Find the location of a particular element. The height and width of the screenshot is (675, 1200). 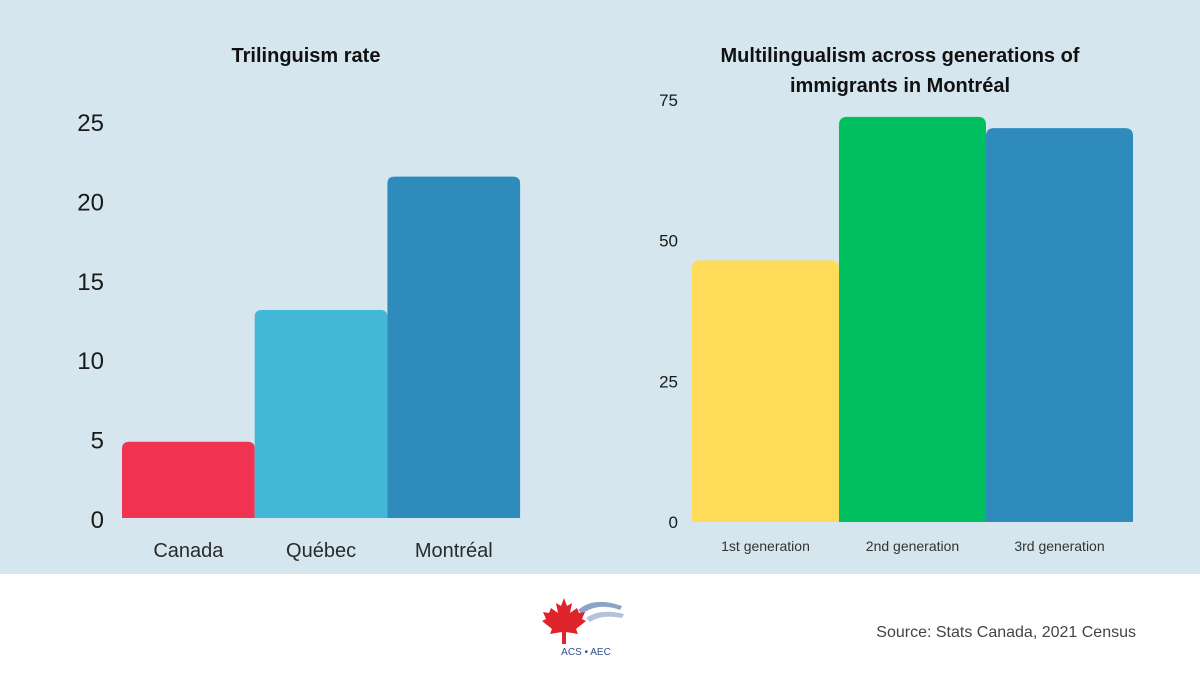

trilinguism-category-label: Québec is located at coordinates (321, 551).